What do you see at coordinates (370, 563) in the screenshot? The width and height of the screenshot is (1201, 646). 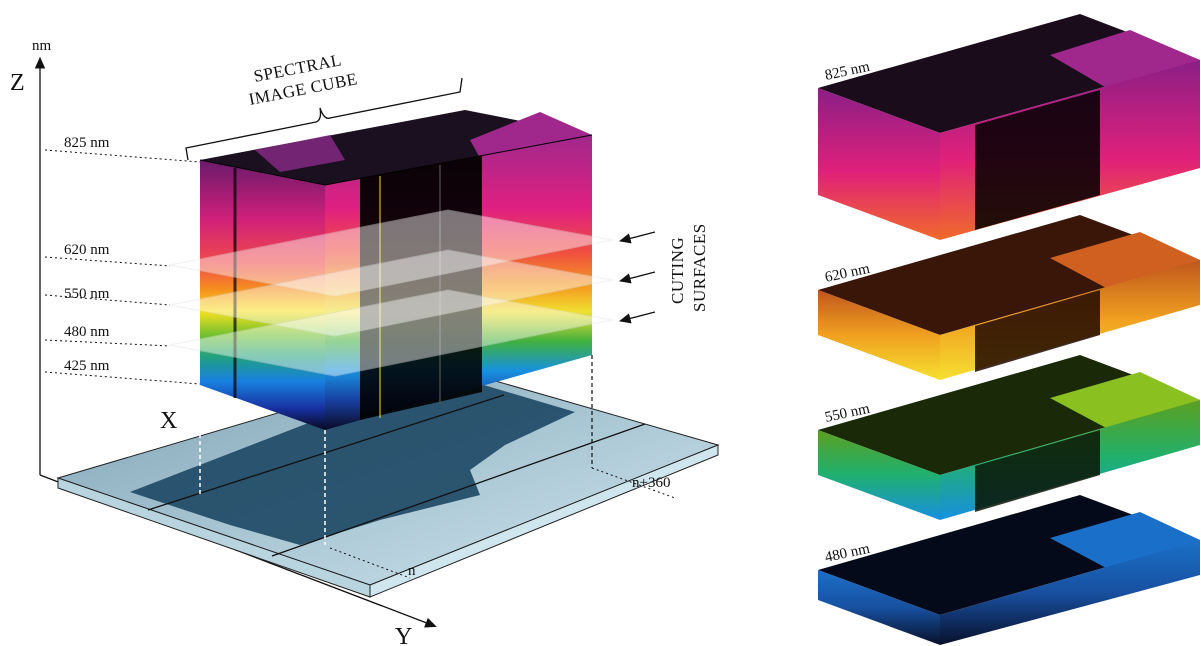 I see `n-leader` at bounding box center [370, 563].